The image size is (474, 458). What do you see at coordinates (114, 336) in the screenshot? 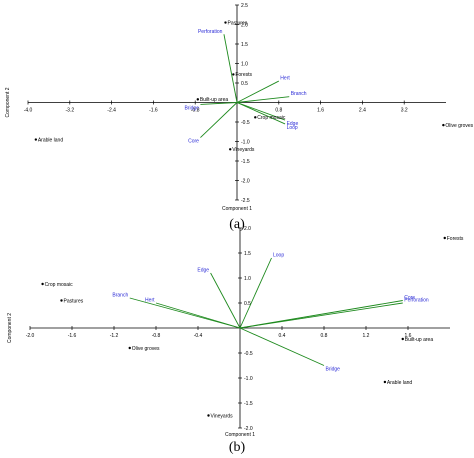
I see `x-tick-label: -1.2` at bounding box center [114, 336].